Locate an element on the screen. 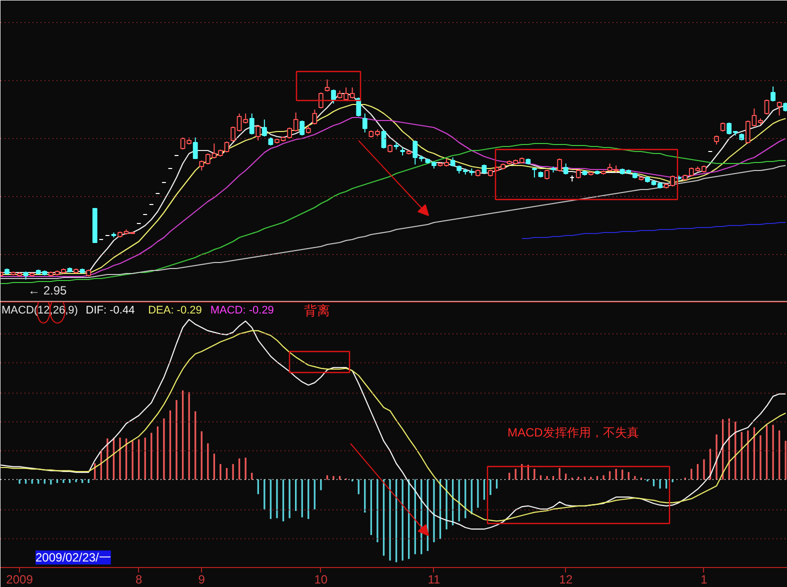  x-tick-label: 8 is located at coordinates (139, 579).